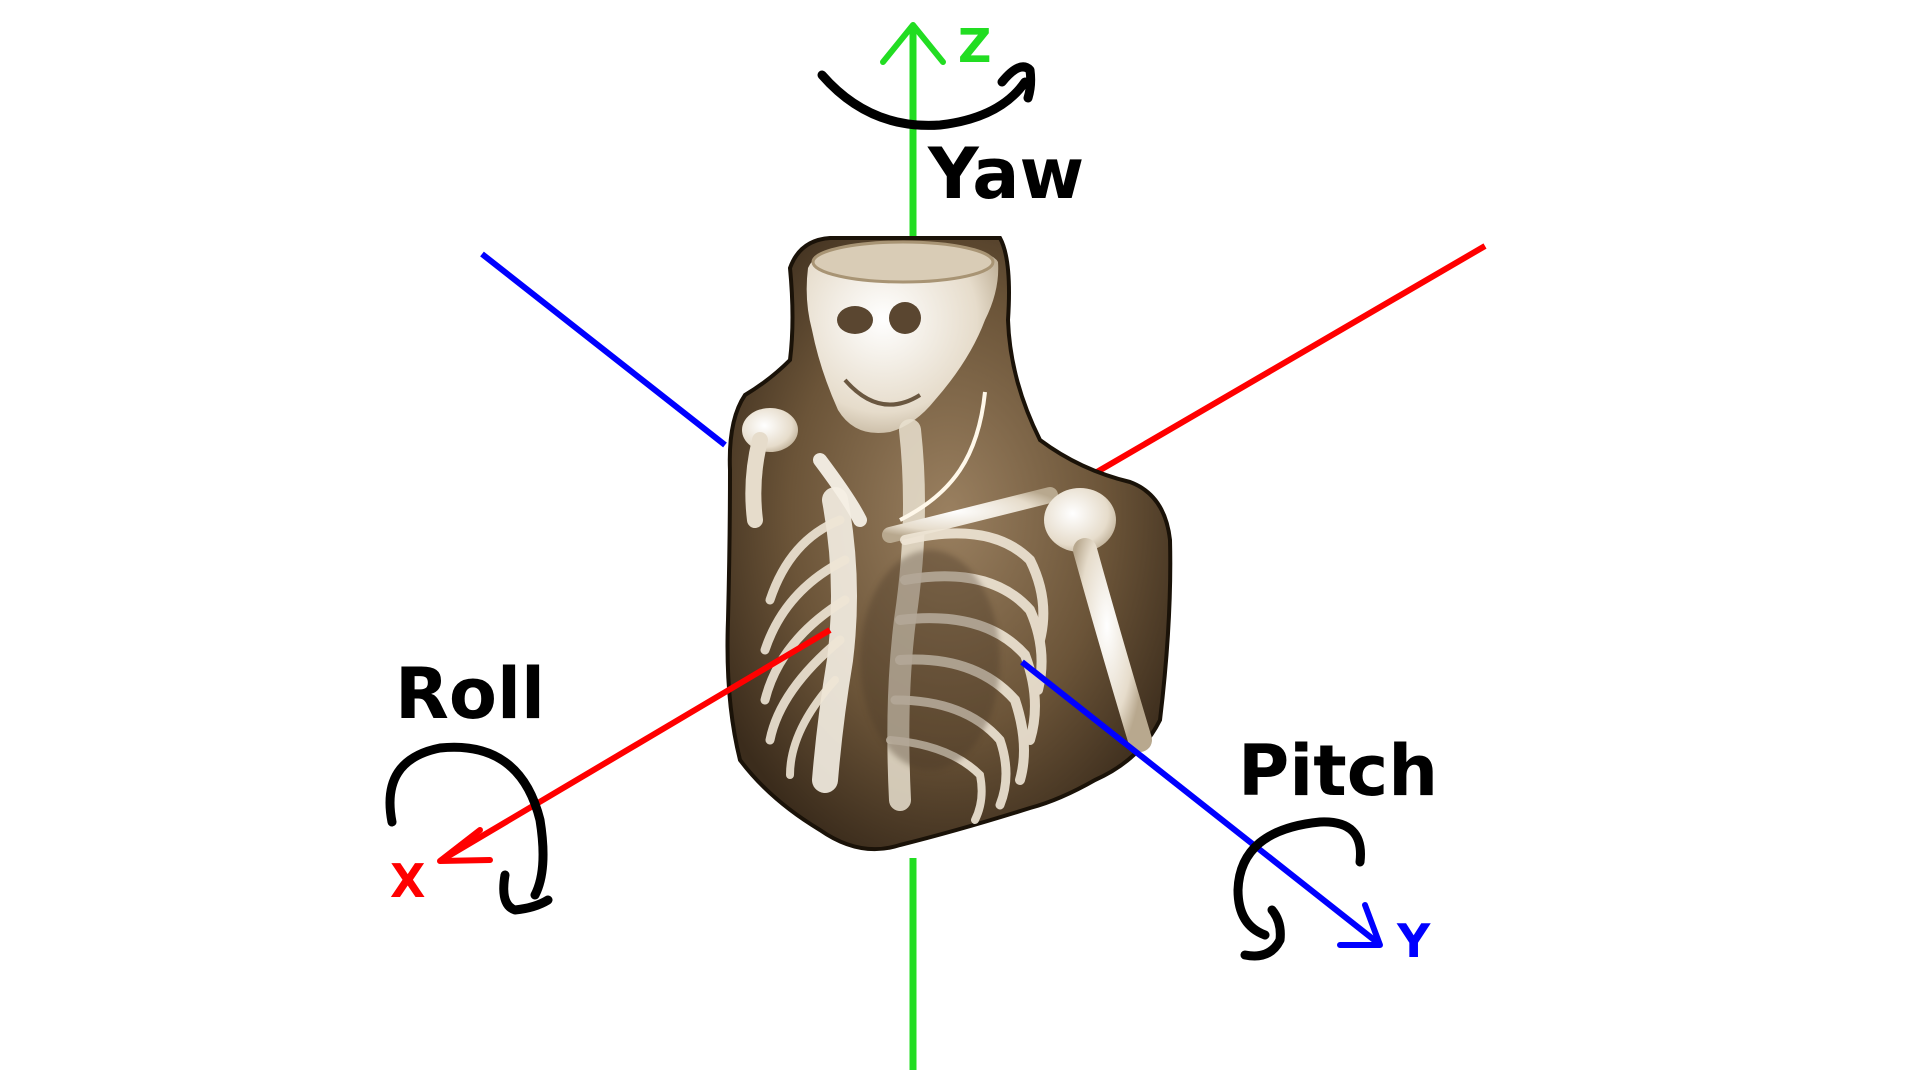 The height and width of the screenshot is (1080, 1920). Describe the element at coordinates (1080, 520) in the screenshot. I see `shoulder-left` at that location.